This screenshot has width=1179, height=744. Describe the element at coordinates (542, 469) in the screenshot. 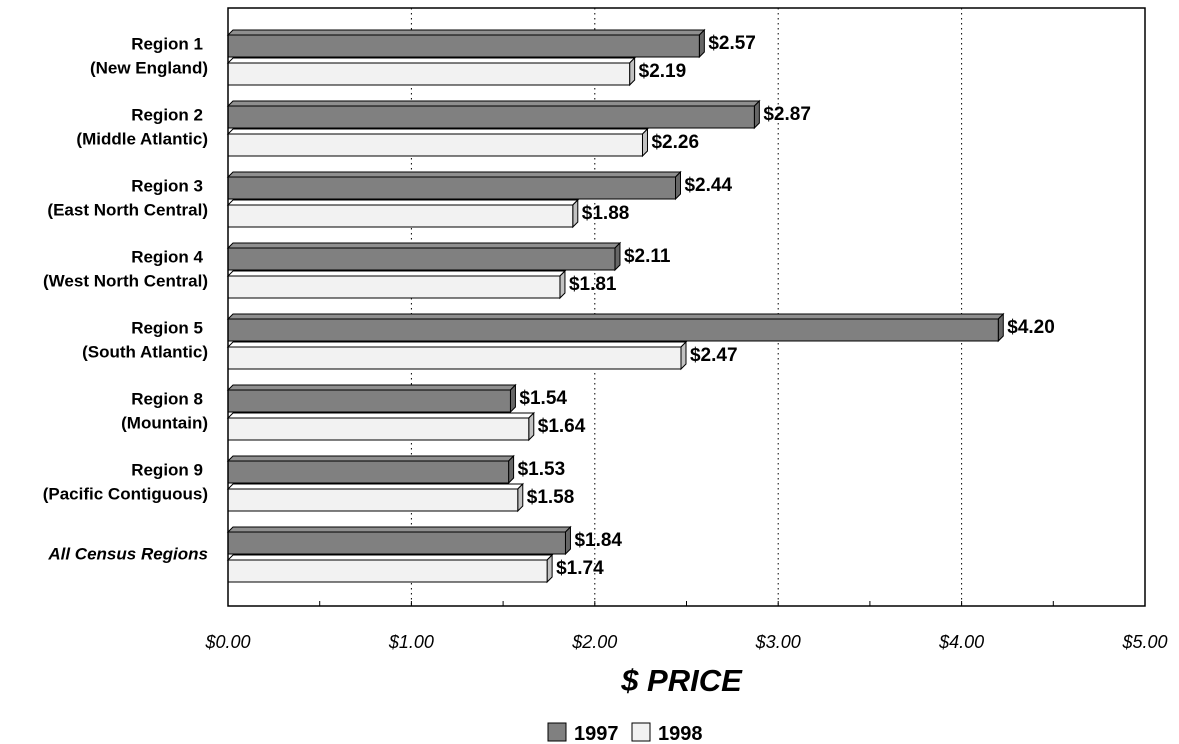

I see `value-label: $1.53` at that location.